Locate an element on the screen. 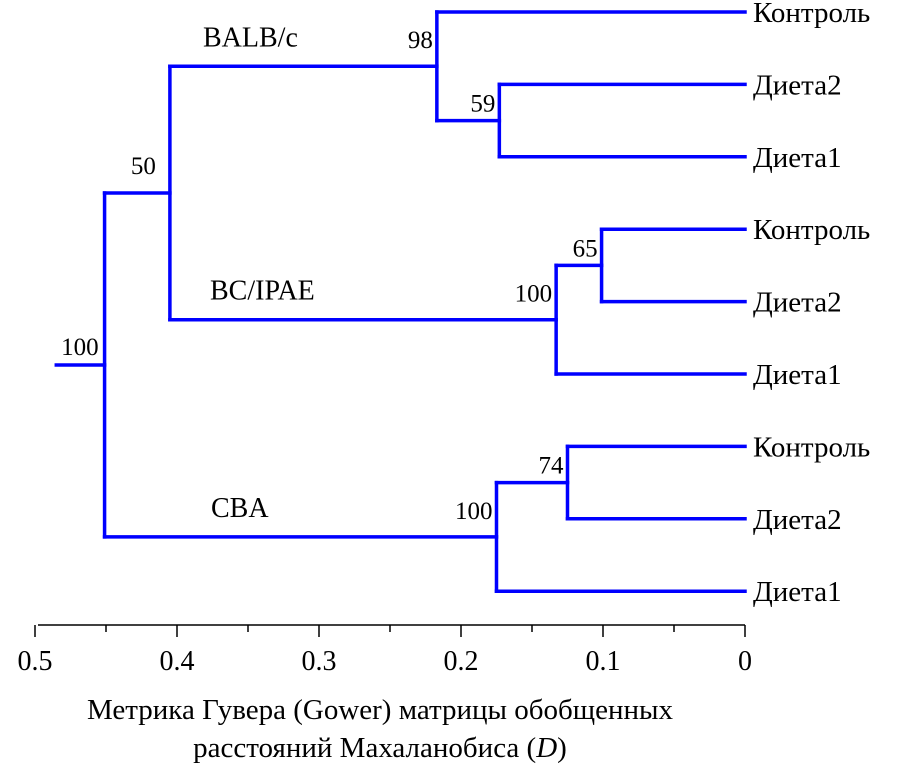 Image resolution: width=905 pixels, height=767 pixels. support-value-d2: 100 is located at coordinates (474, 511).